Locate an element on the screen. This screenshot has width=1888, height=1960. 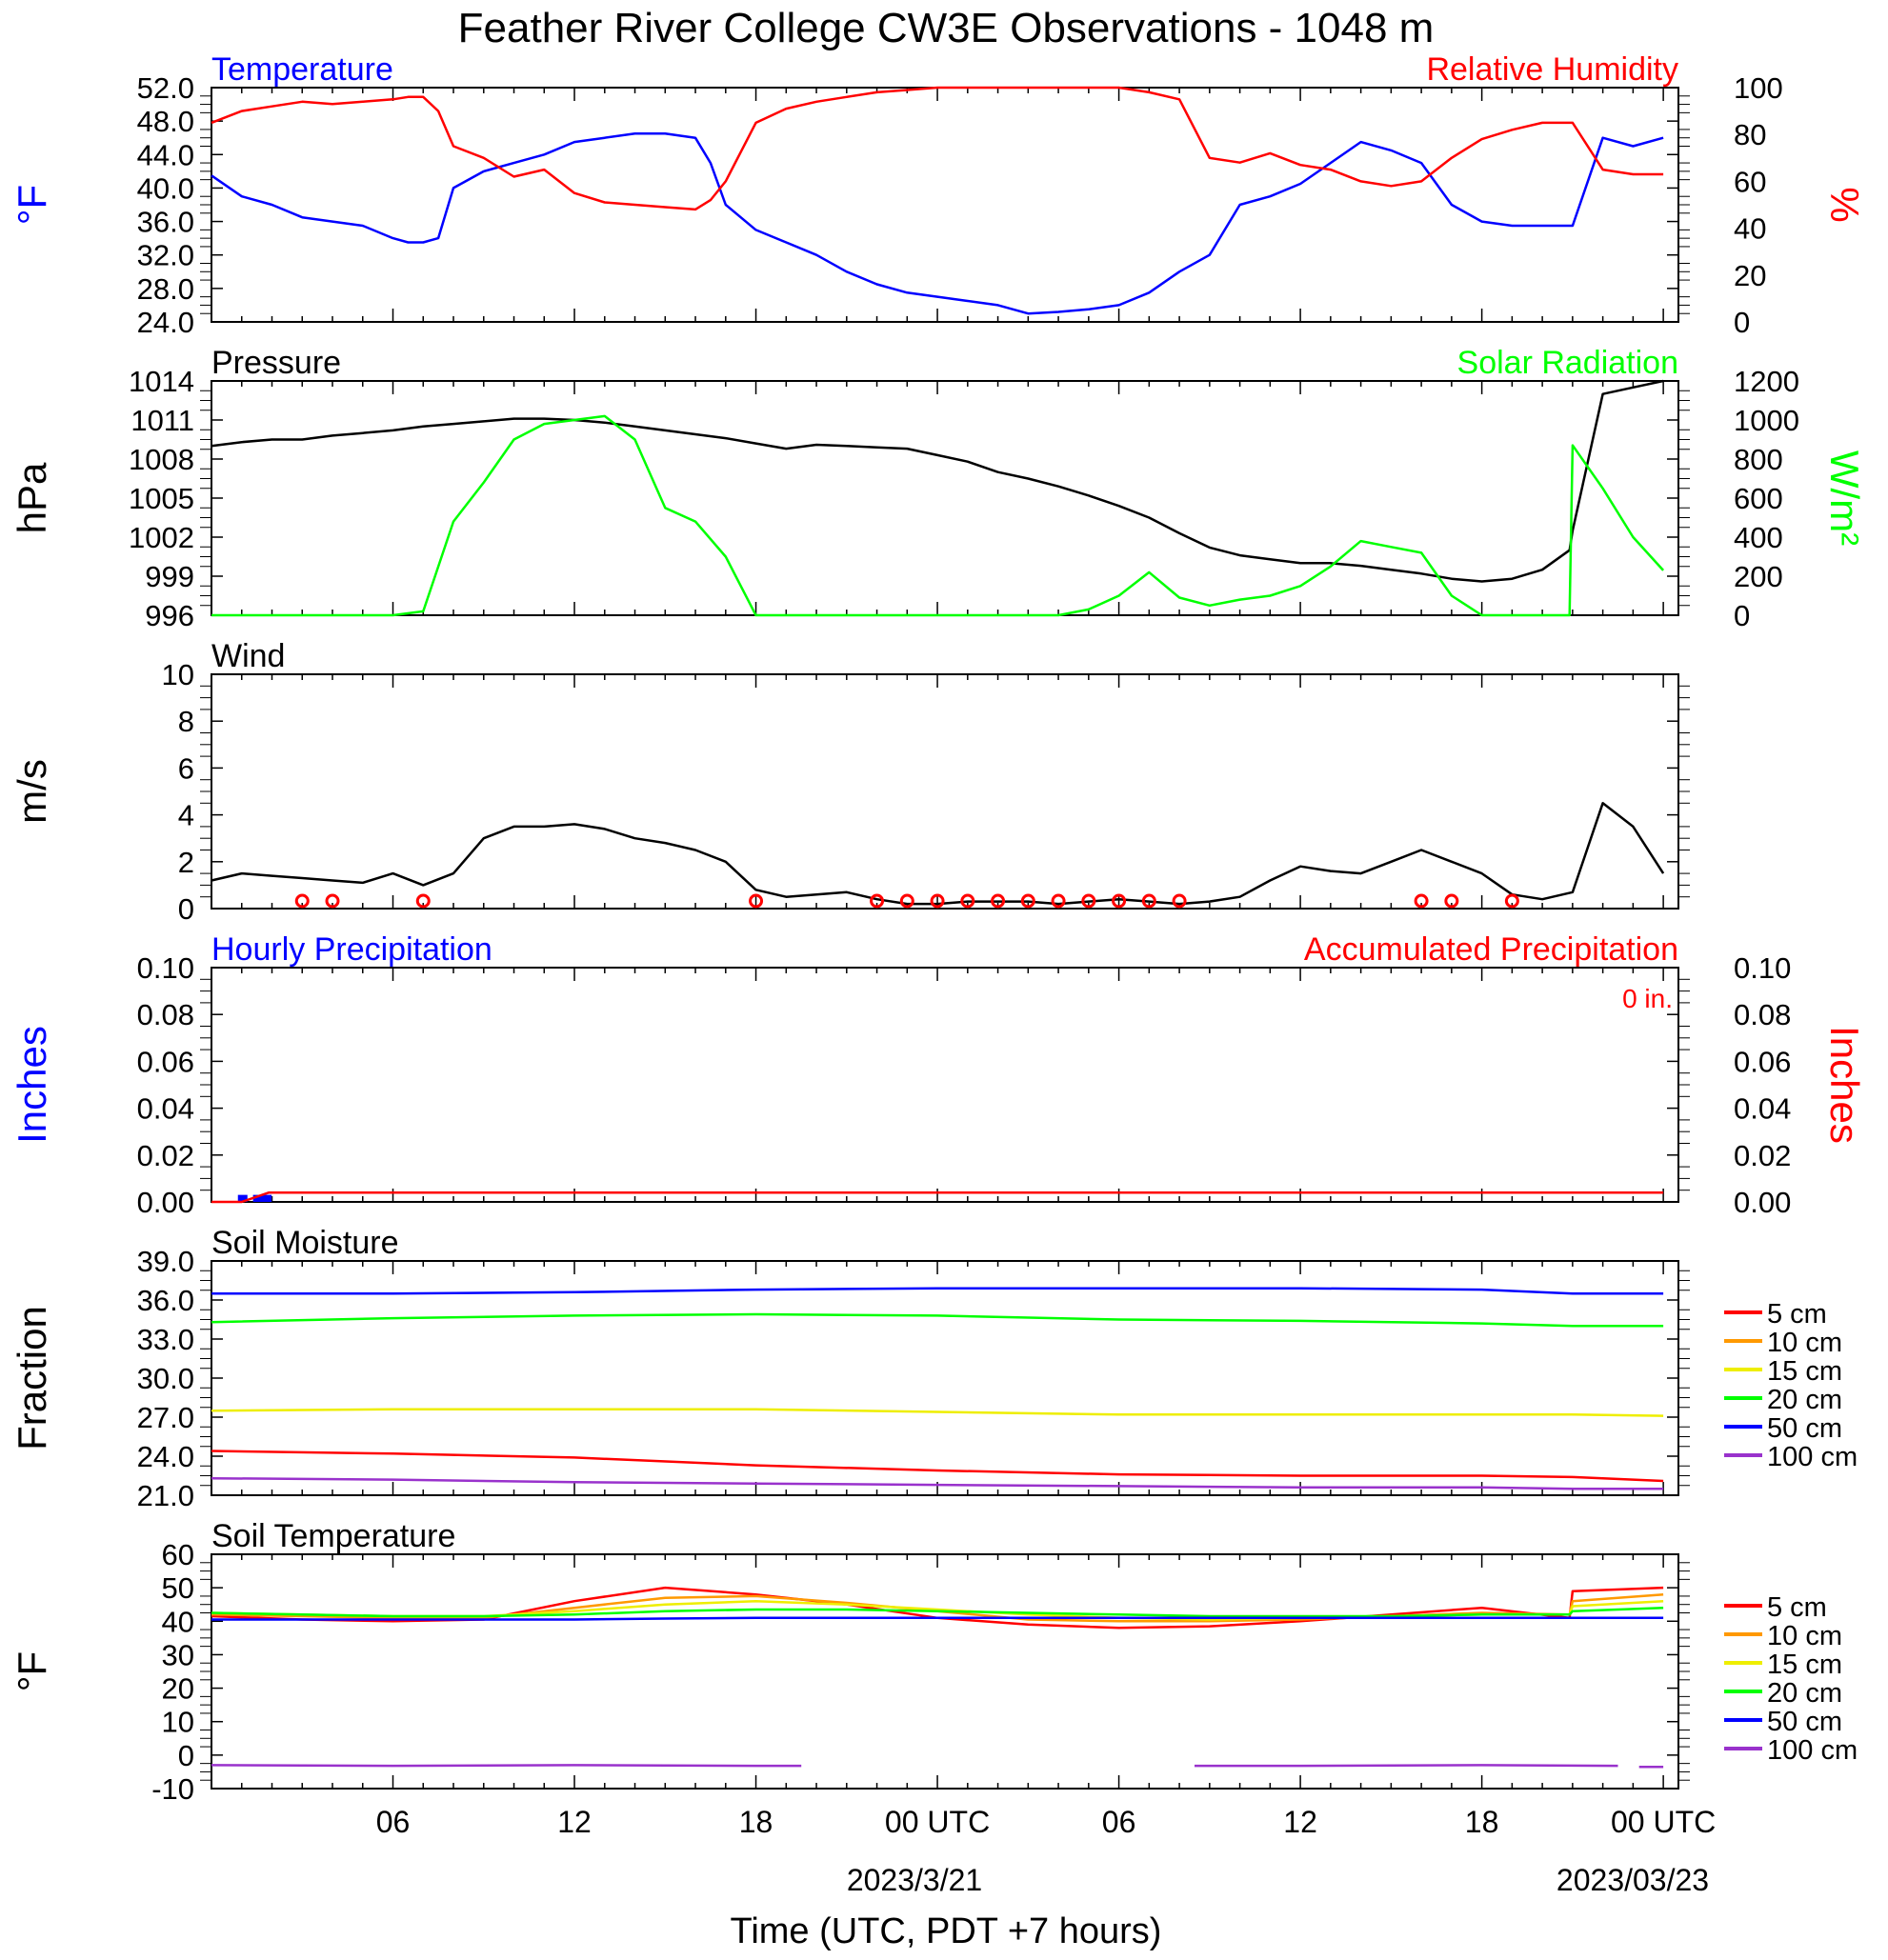
y-tick-label-left: 40.0 is located at coordinates (165, 188).